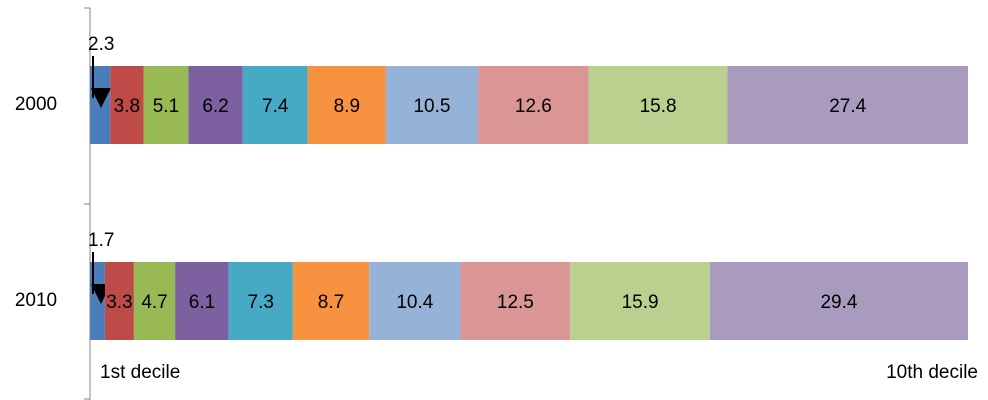 The image size is (988, 400). I want to click on value-label: 12.5, so click(515, 302).